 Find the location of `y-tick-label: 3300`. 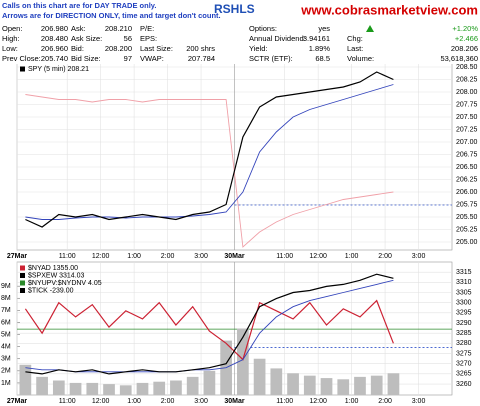

y-tick-label: 3300 is located at coordinates (464, 303).